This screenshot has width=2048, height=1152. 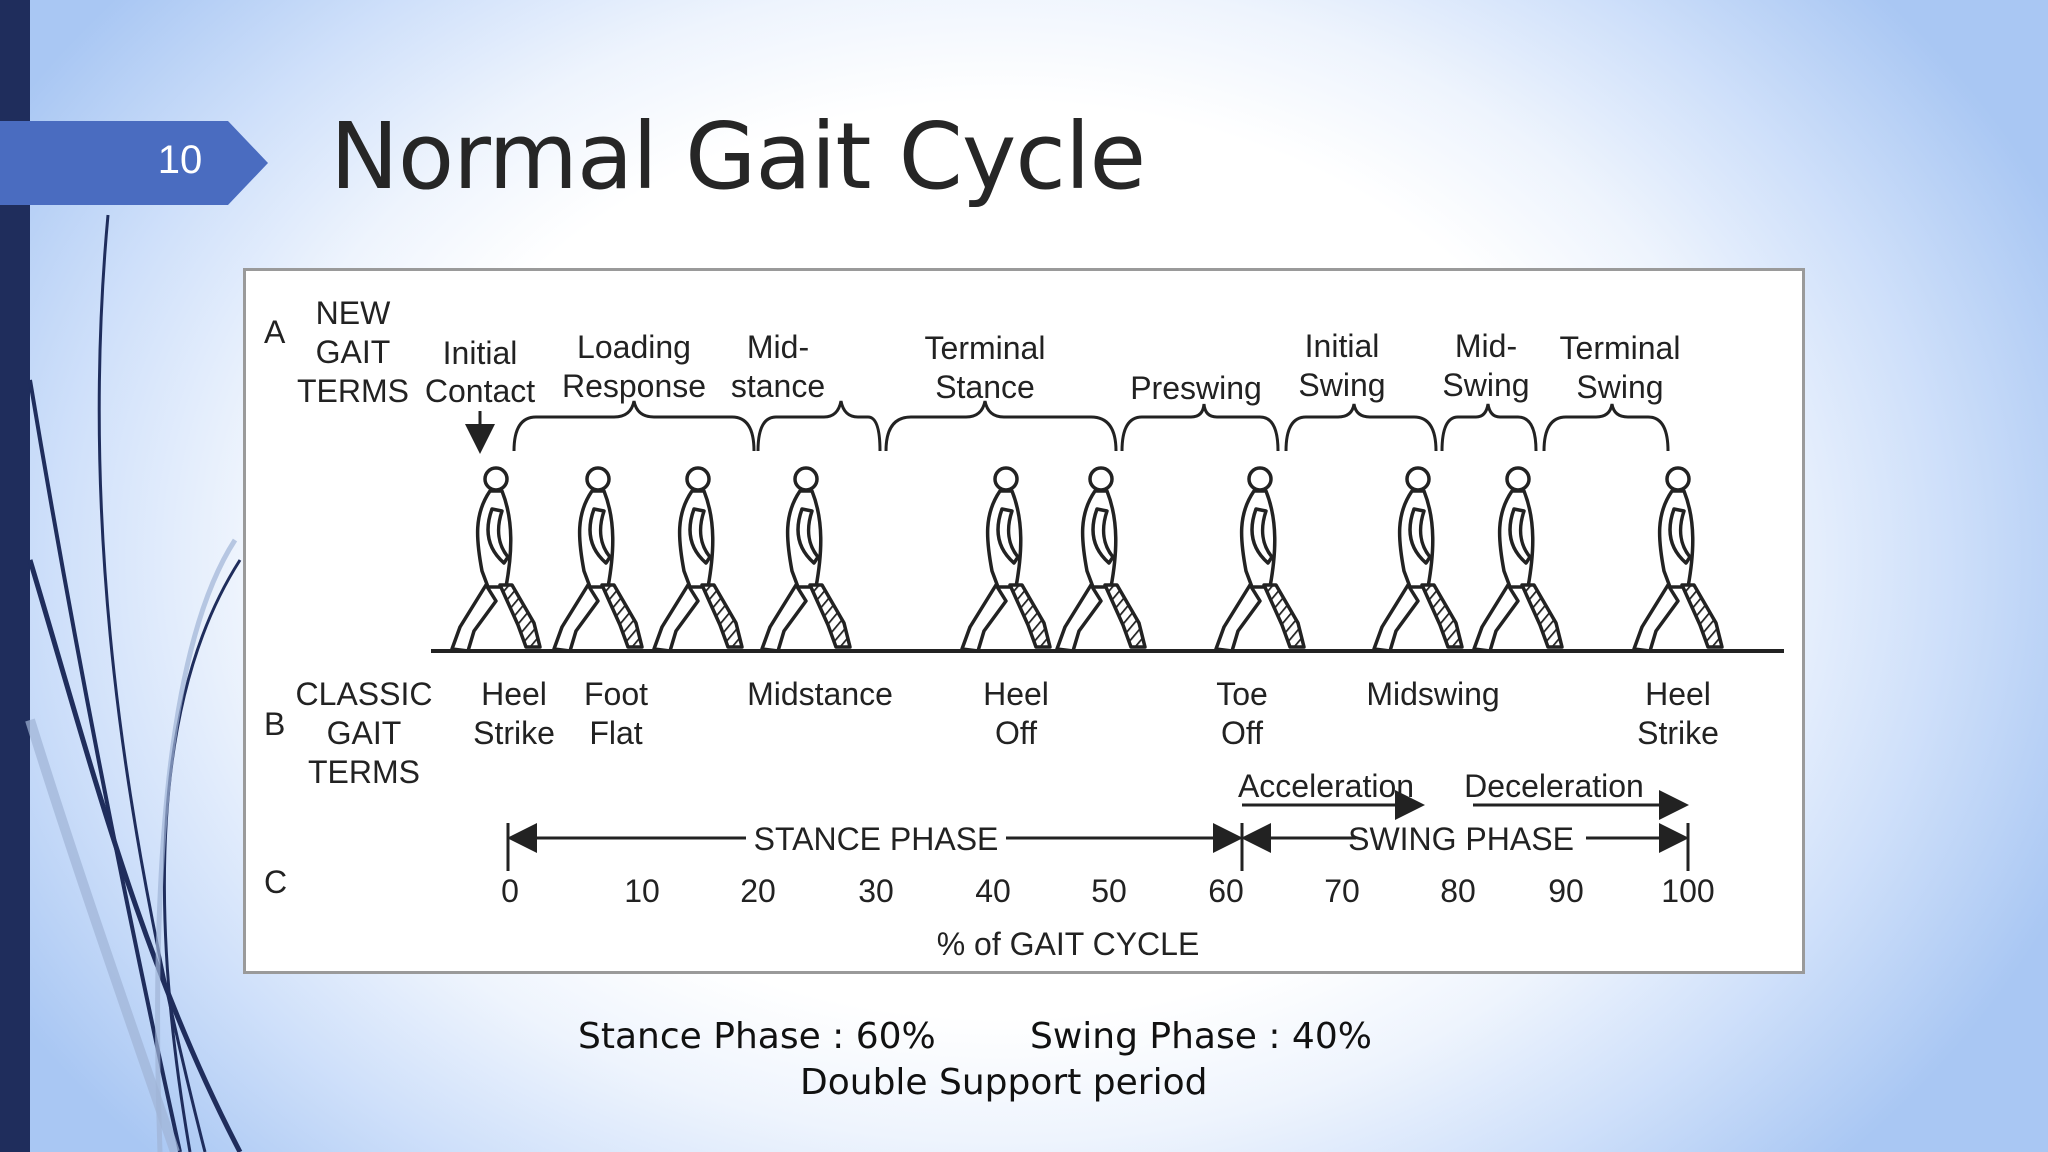 I want to click on walking-figures, so click(x=1087, y=559).